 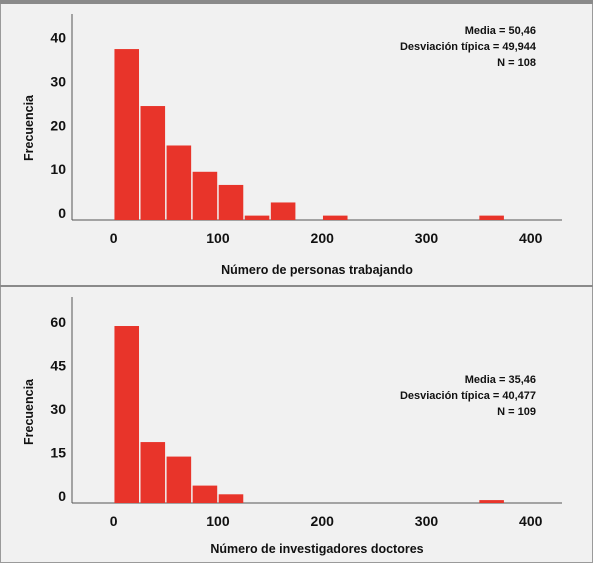 What do you see at coordinates (58, 322) in the screenshot?
I see `y-tick-label: 60` at bounding box center [58, 322].